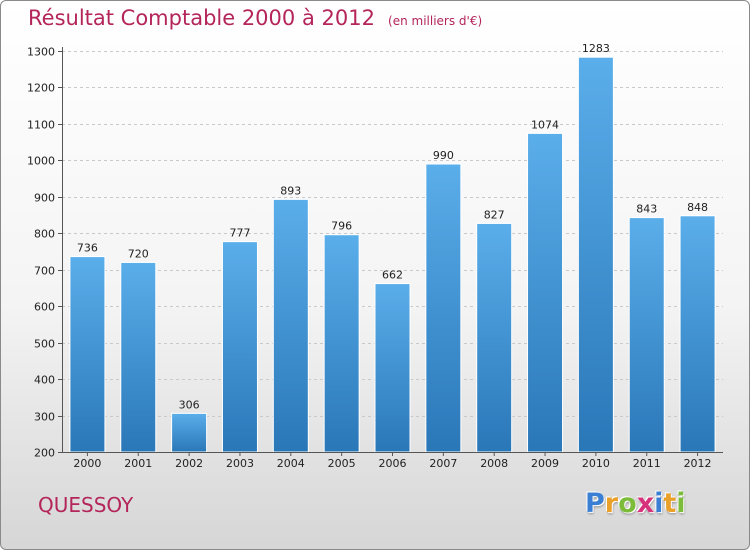  What do you see at coordinates (646, 209) in the screenshot?
I see `data-label: 843` at bounding box center [646, 209].